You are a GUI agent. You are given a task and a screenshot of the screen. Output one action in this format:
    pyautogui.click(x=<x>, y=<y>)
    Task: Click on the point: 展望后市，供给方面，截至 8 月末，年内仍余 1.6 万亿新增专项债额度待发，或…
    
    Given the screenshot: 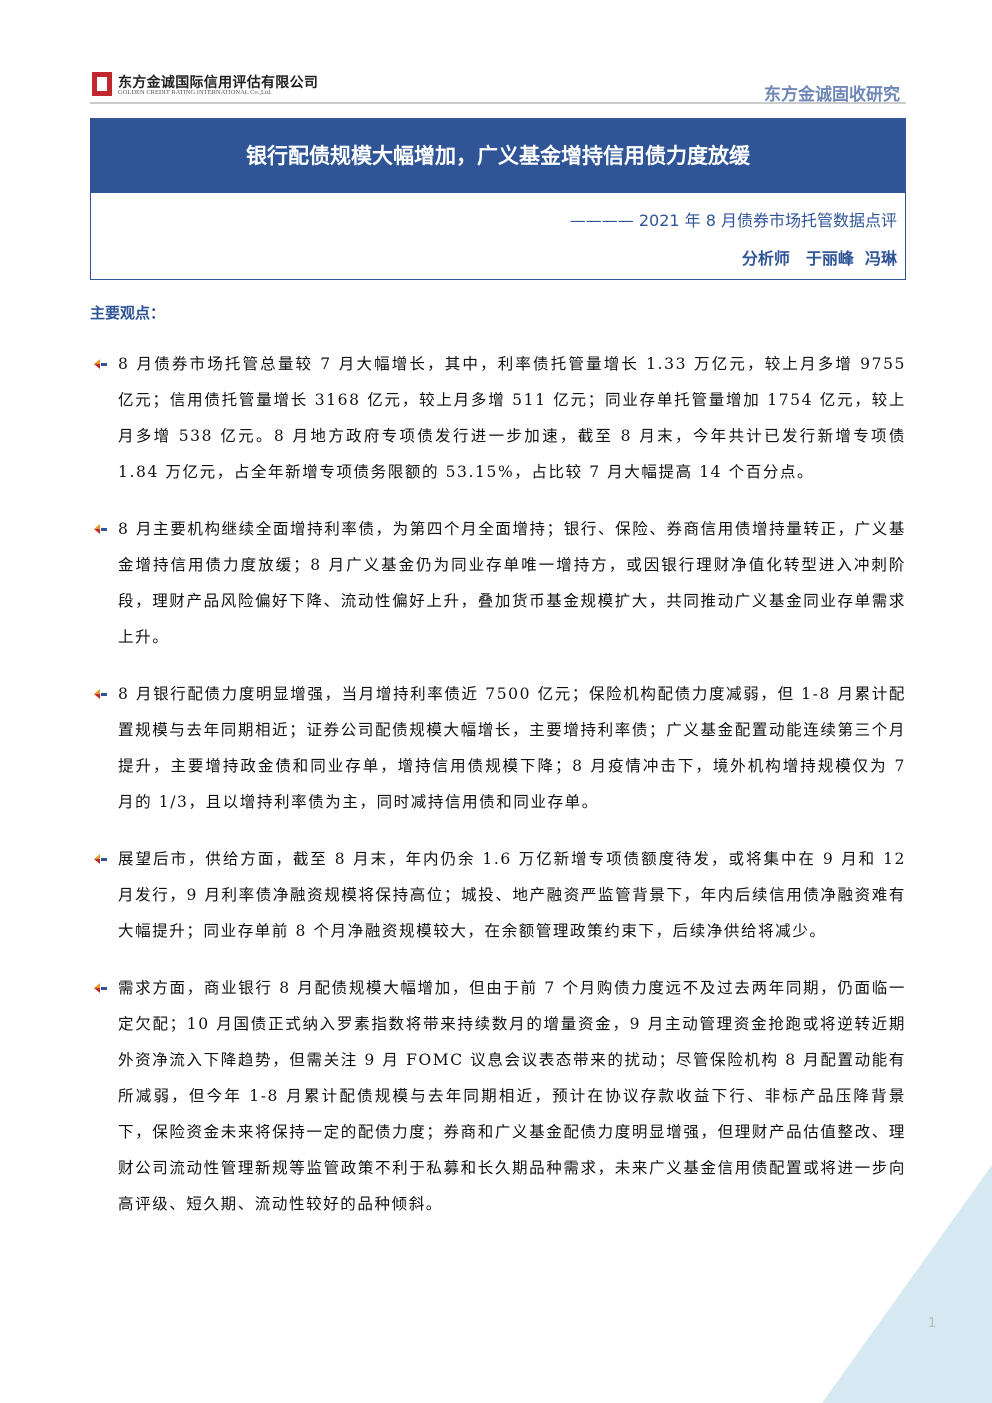 What is the action you would take?
    pyautogui.click(x=498, y=895)
    